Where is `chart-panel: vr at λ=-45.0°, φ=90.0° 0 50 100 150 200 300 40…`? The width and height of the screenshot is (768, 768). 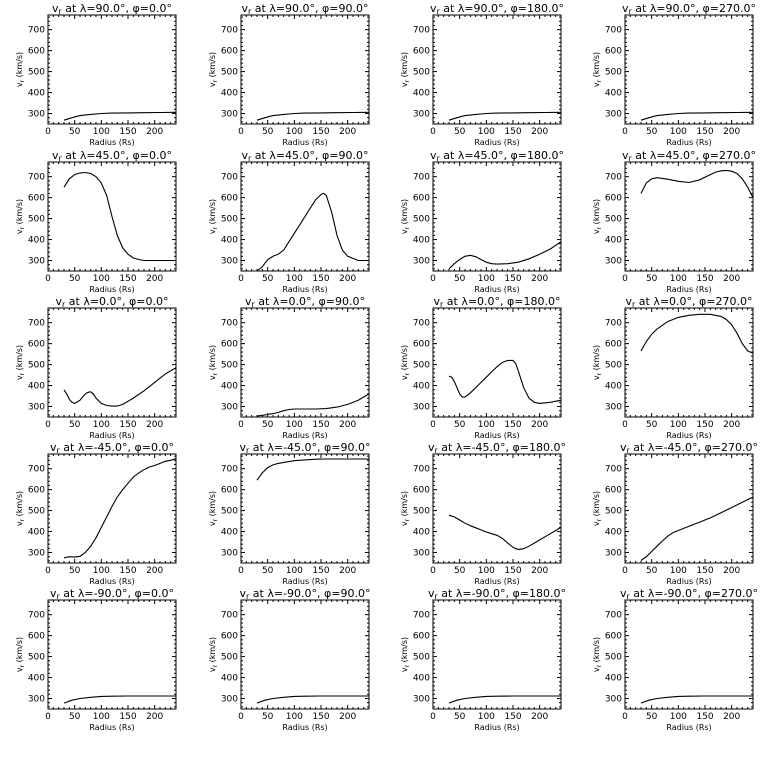
chart-panel: vr at λ=-45.0°, φ=90.0° 0 50 100 150 200 300 40… is located at coordinates (289, 513).